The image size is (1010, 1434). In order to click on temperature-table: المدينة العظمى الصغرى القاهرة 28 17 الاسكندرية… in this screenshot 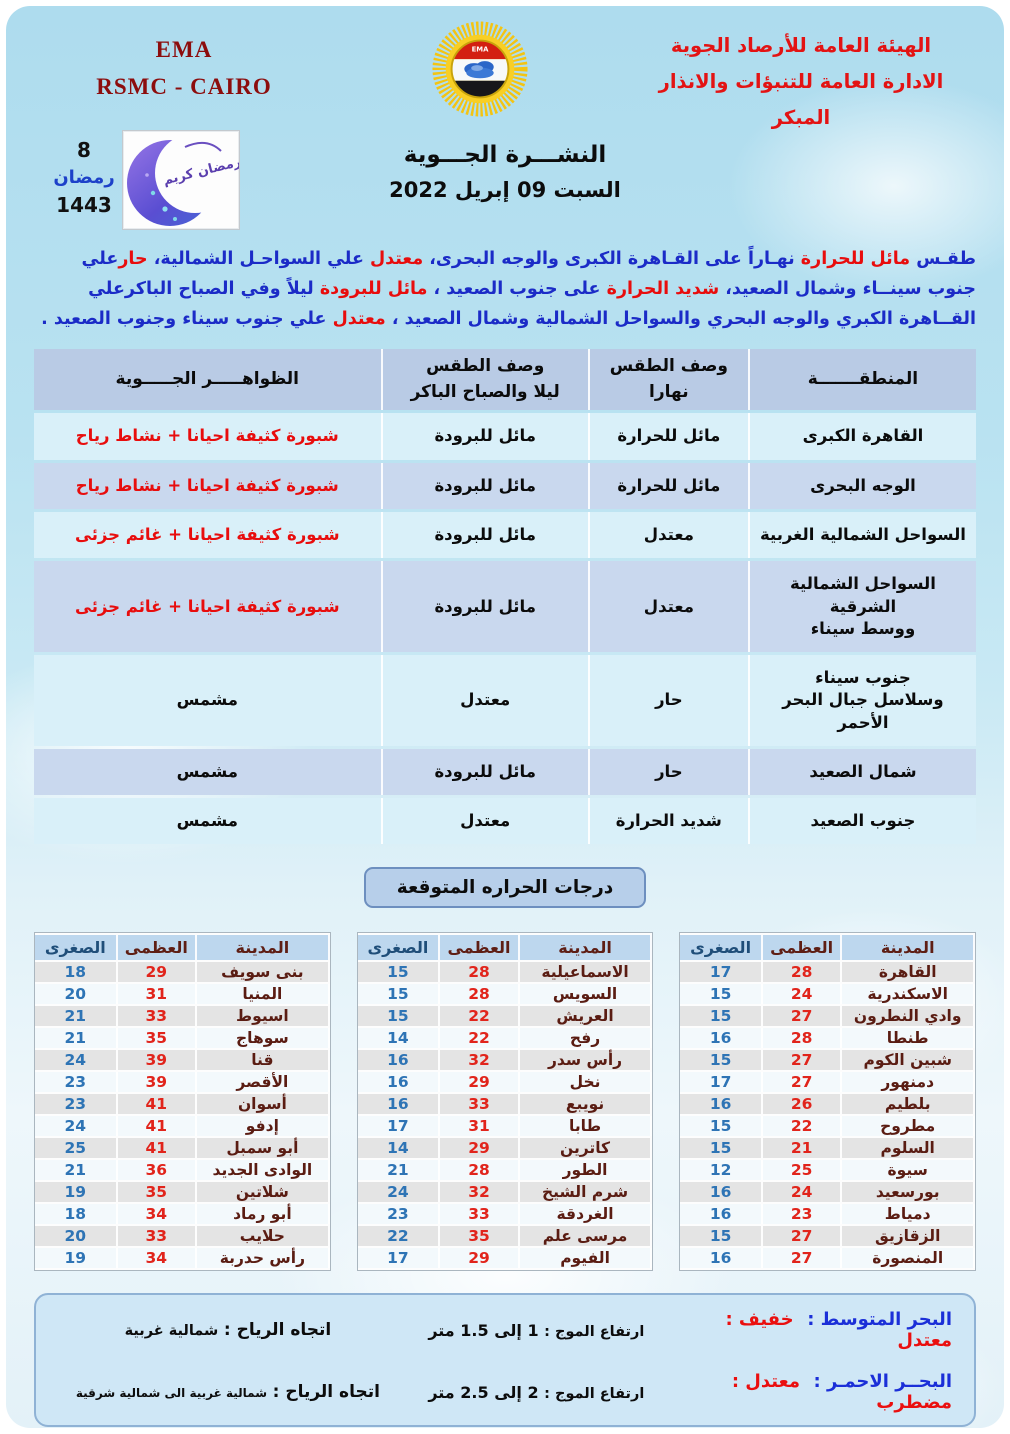, I will do `click(827, 1102)`.